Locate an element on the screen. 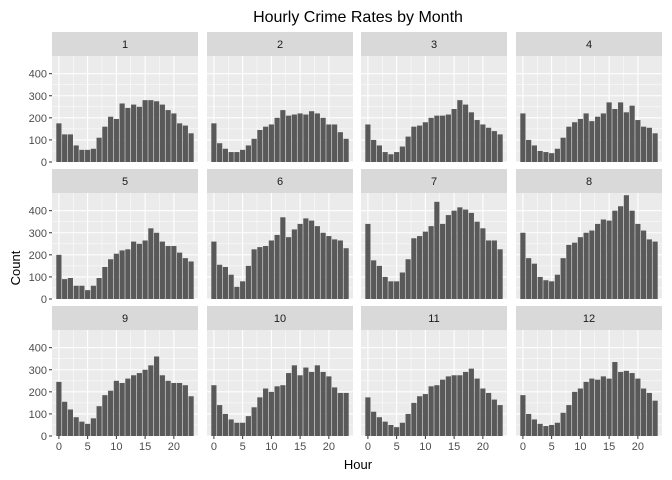 The width and height of the screenshot is (672, 480). facet-panel-6: 6 is located at coordinates (280, 234).